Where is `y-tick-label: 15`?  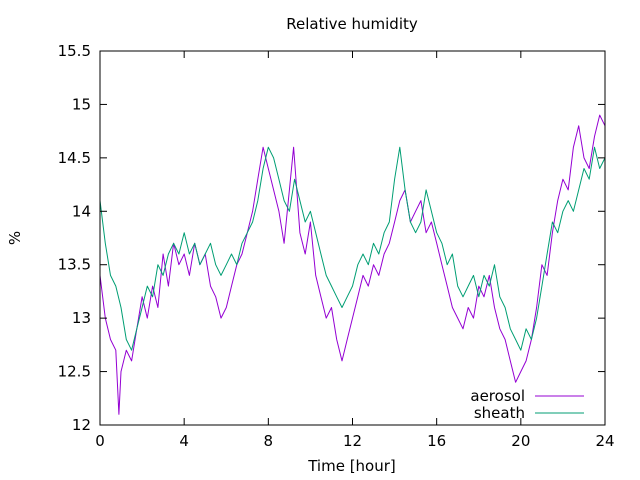 y-tick-label: 15 is located at coordinates (81, 104).